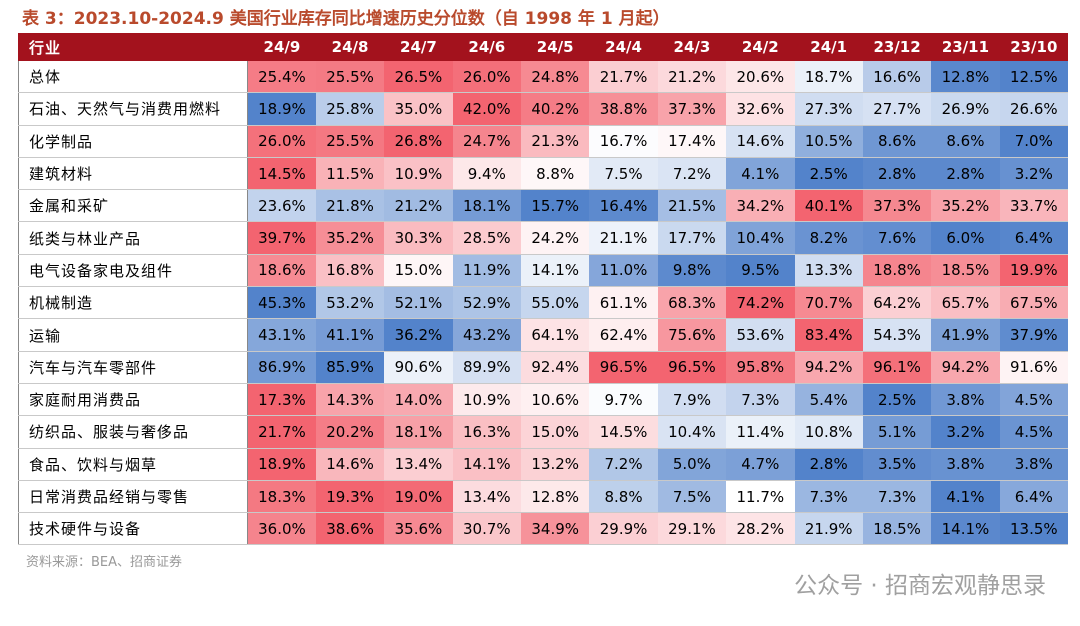 This screenshot has width=1080, height=626. What do you see at coordinates (760, 464) in the screenshot?
I see `value-cell: 4.7%` at bounding box center [760, 464].